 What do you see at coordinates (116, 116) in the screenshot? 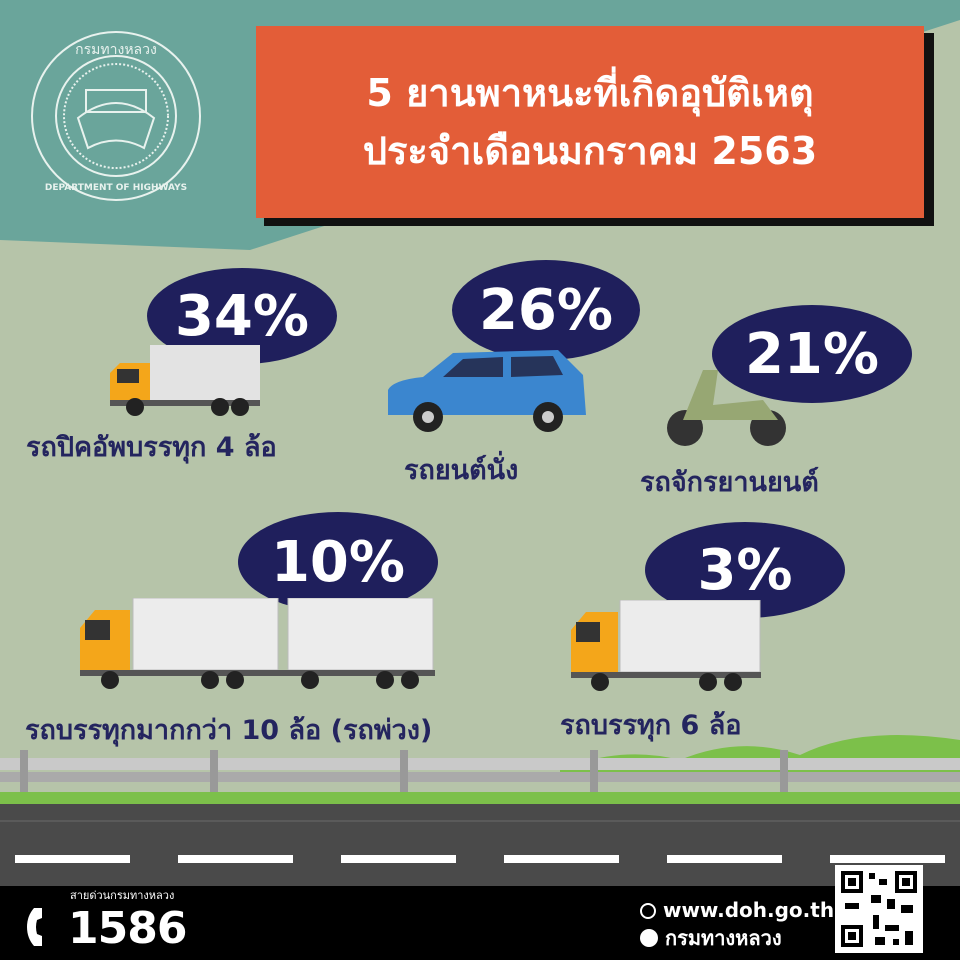
I see `department-of-highways-logo: กรมทางหลวง DEPARTMENT OF HIGHWAYS` at bounding box center [116, 116].